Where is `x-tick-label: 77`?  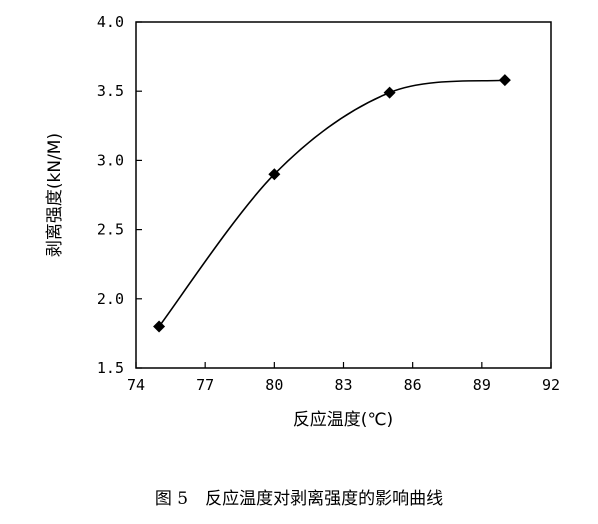
x-tick-label: 77 is located at coordinates (205, 385).